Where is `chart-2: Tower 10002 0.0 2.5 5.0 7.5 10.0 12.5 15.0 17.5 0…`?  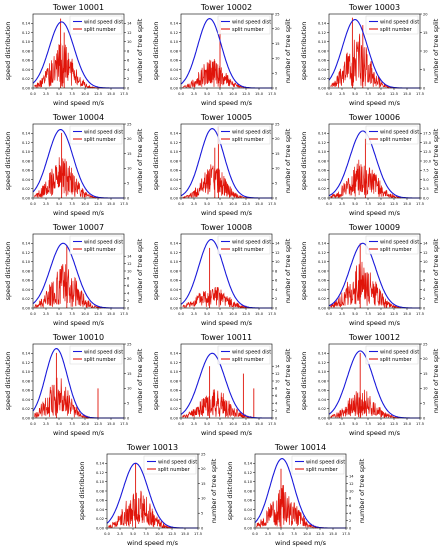 chart-2: Tower 10002 0.0 2.5 5.0 7.5 10.0 12.5 15.0 17.5 0… is located at coordinates (222, 55).